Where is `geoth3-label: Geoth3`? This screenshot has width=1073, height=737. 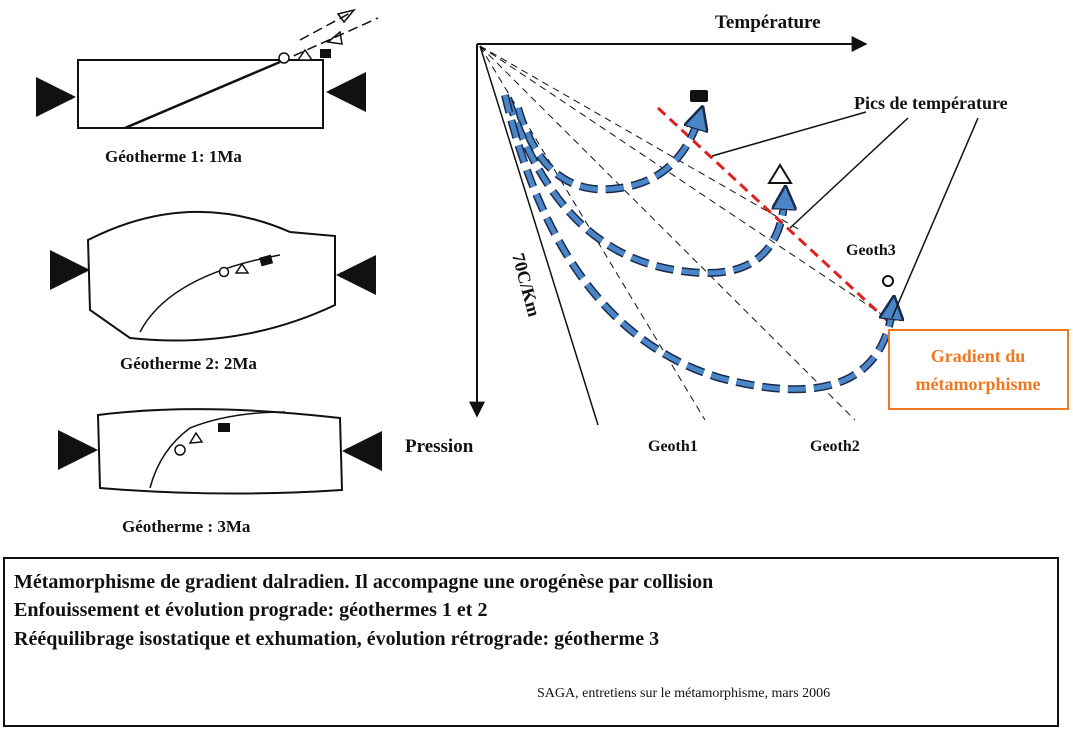 geoth3-label: Geoth3 is located at coordinates (871, 250).